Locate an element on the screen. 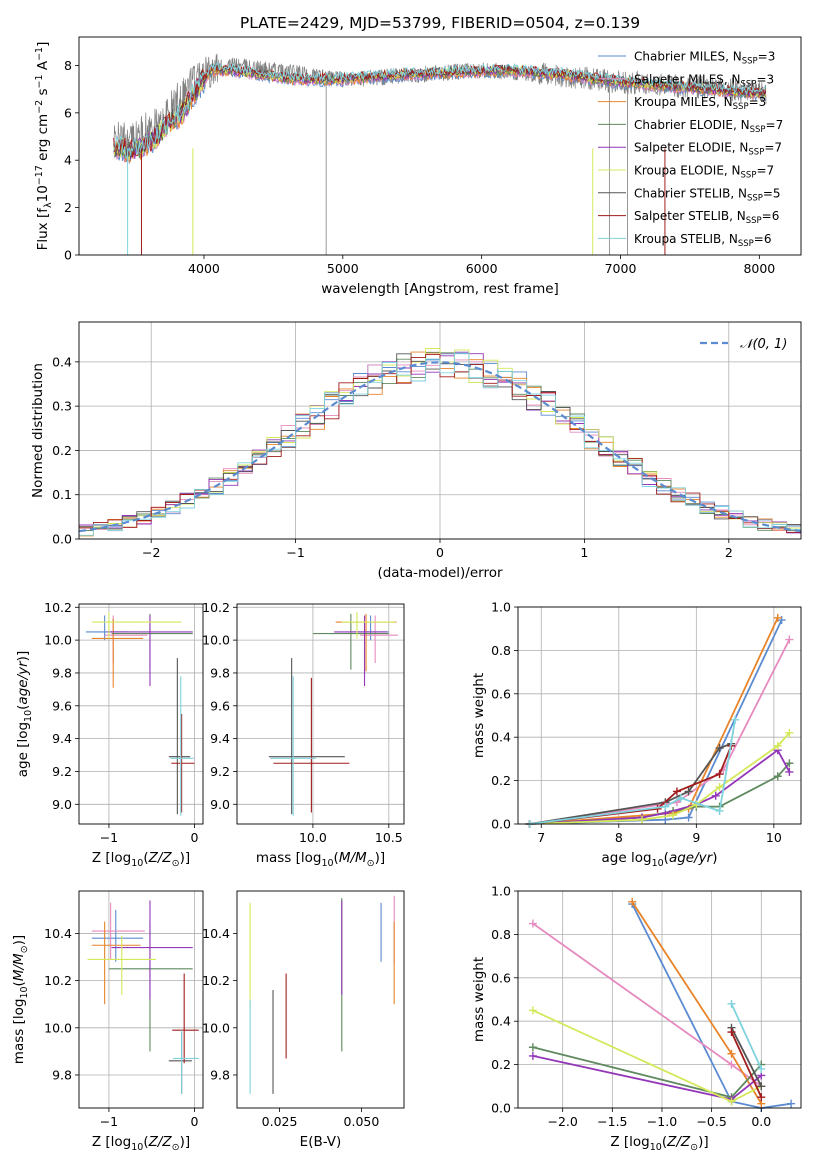  y-tick-label: 4 is located at coordinates (68, 160).